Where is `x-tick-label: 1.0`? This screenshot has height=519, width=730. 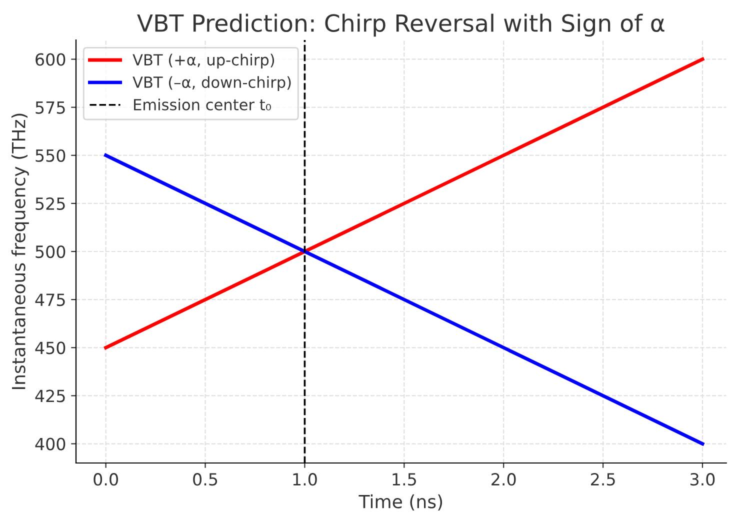
x-tick-label: 1.0 is located at coordinates (305, 479).